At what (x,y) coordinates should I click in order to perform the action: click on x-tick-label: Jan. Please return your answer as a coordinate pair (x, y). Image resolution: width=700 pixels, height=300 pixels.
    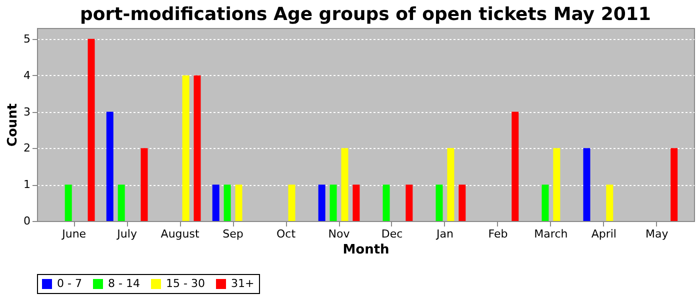
    Looking at the image, I should click on (444, 234).